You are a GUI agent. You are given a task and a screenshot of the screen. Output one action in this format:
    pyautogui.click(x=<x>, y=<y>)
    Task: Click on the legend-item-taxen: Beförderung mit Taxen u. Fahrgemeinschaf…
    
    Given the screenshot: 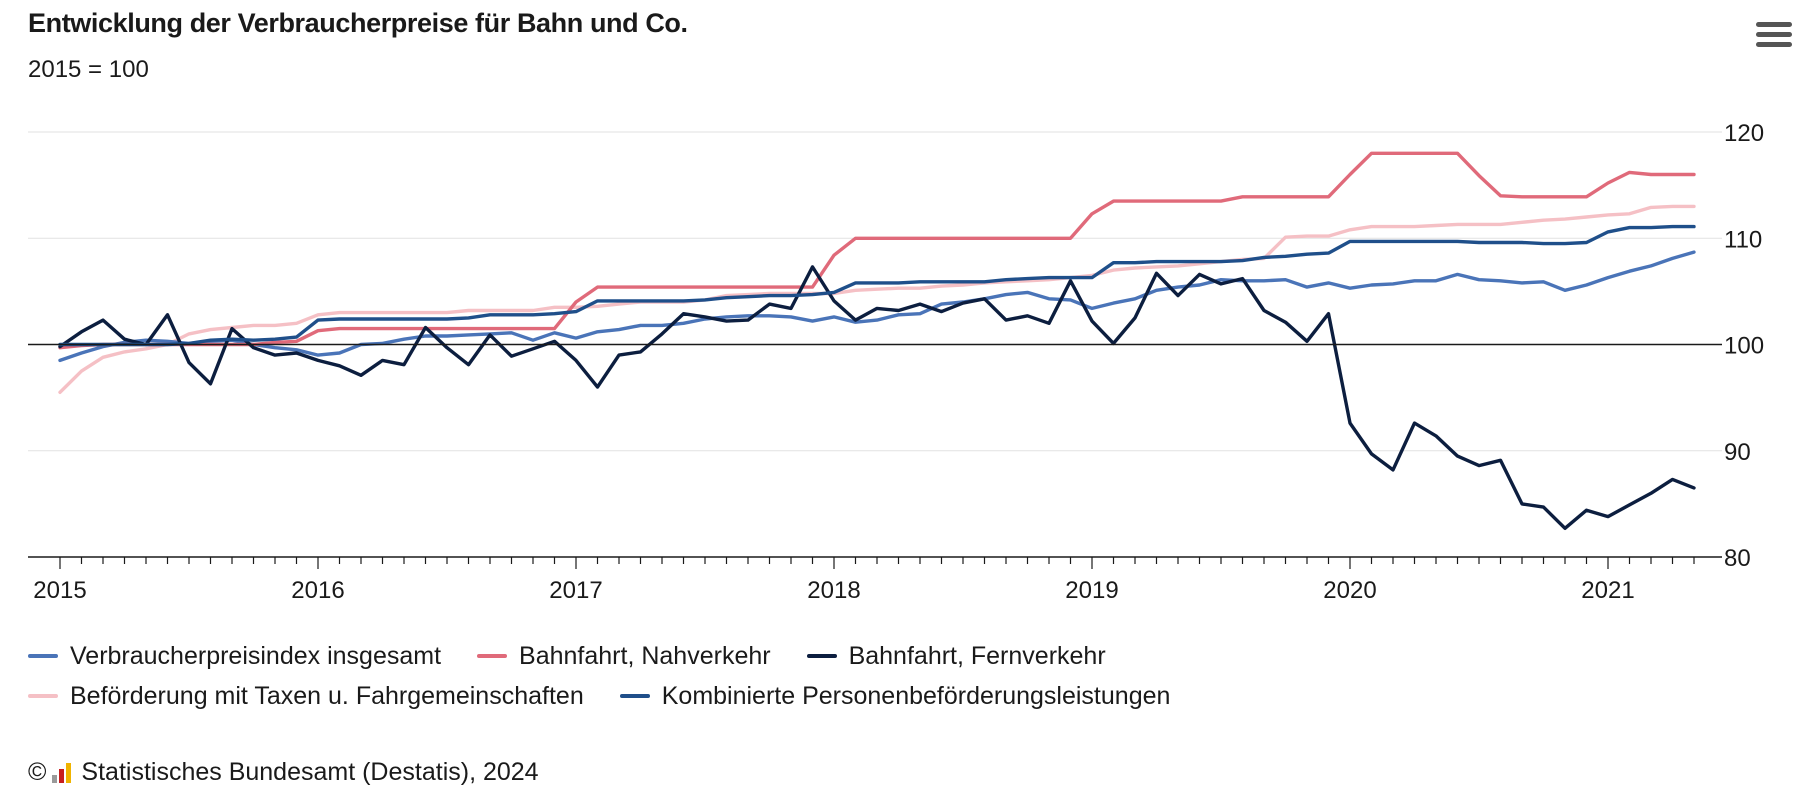 What is the action you would take?
    pyautogui.click(x=306, y=696)
    